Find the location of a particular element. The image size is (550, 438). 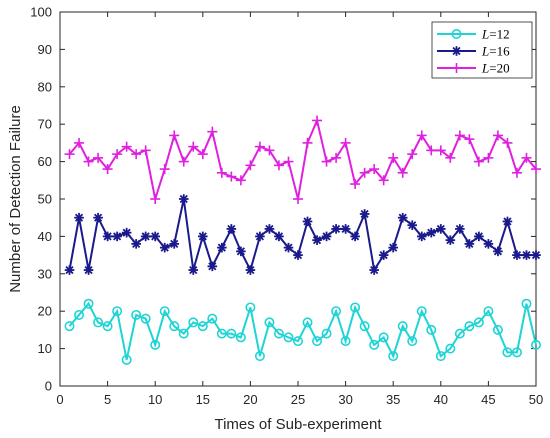

x-tick-label: 0 is located at coordinates (59, 399).